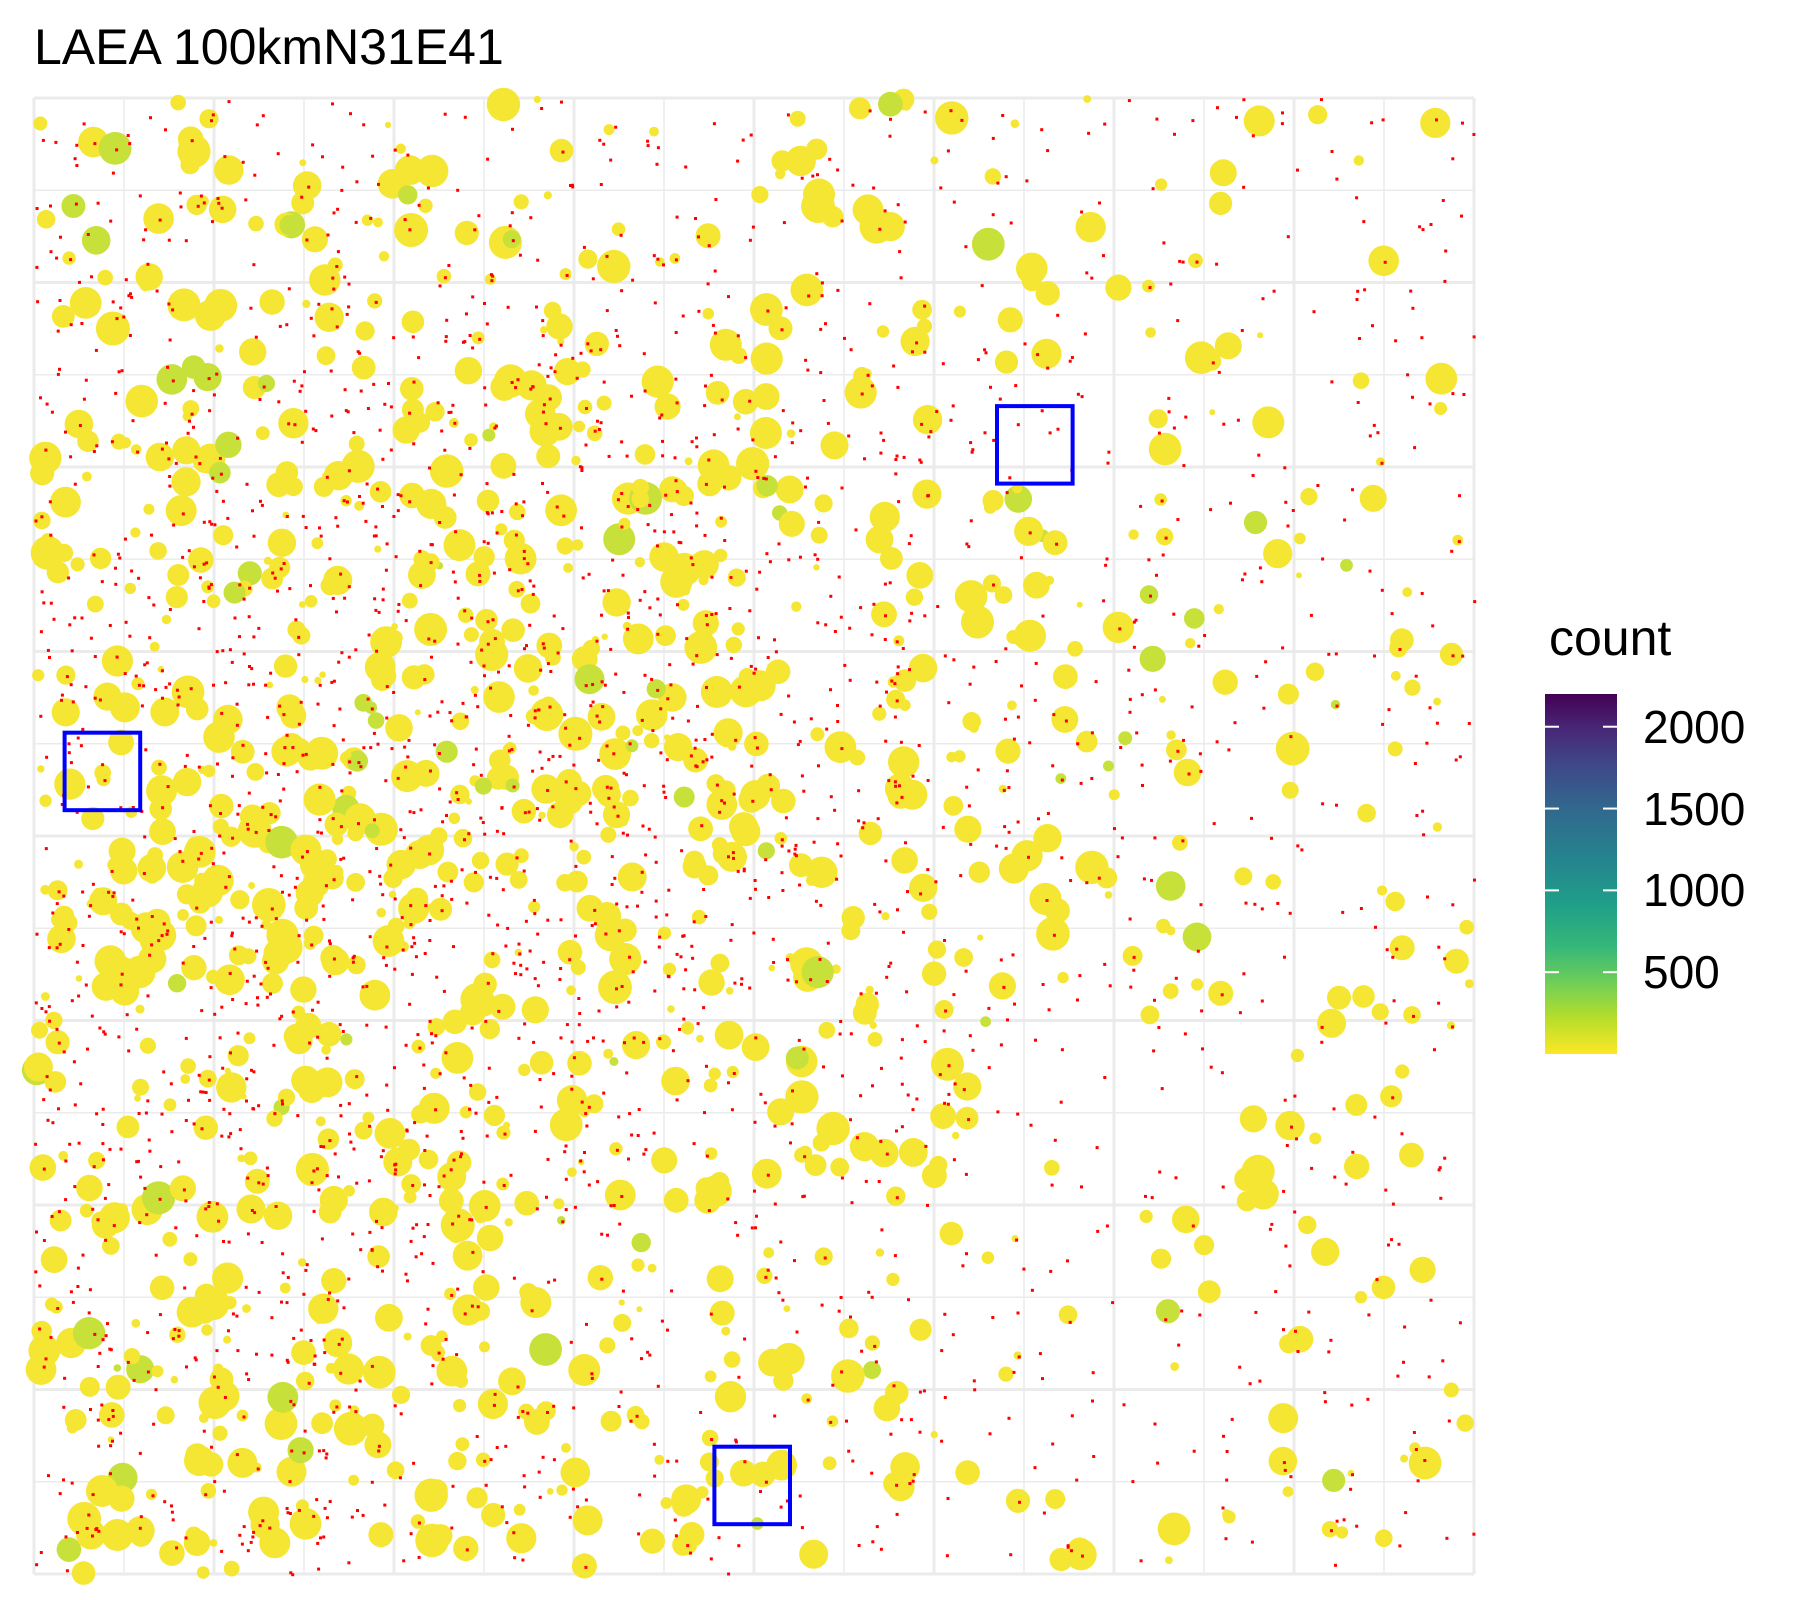 The width and height of the screenshot is (1800, 1600). I want to click on box-left, so click(102, 771).